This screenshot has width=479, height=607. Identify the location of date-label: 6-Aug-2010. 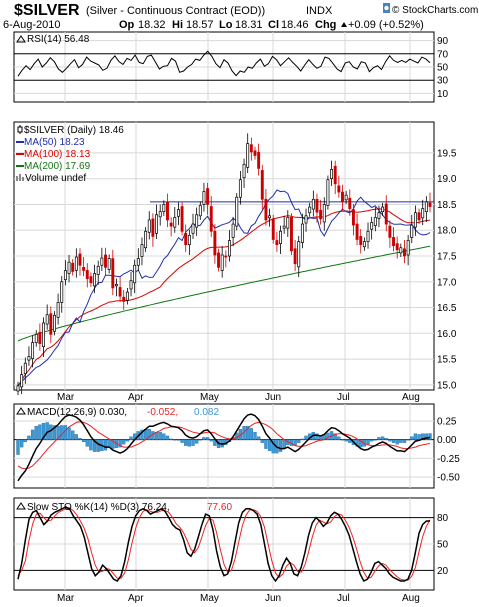
(32, 25).